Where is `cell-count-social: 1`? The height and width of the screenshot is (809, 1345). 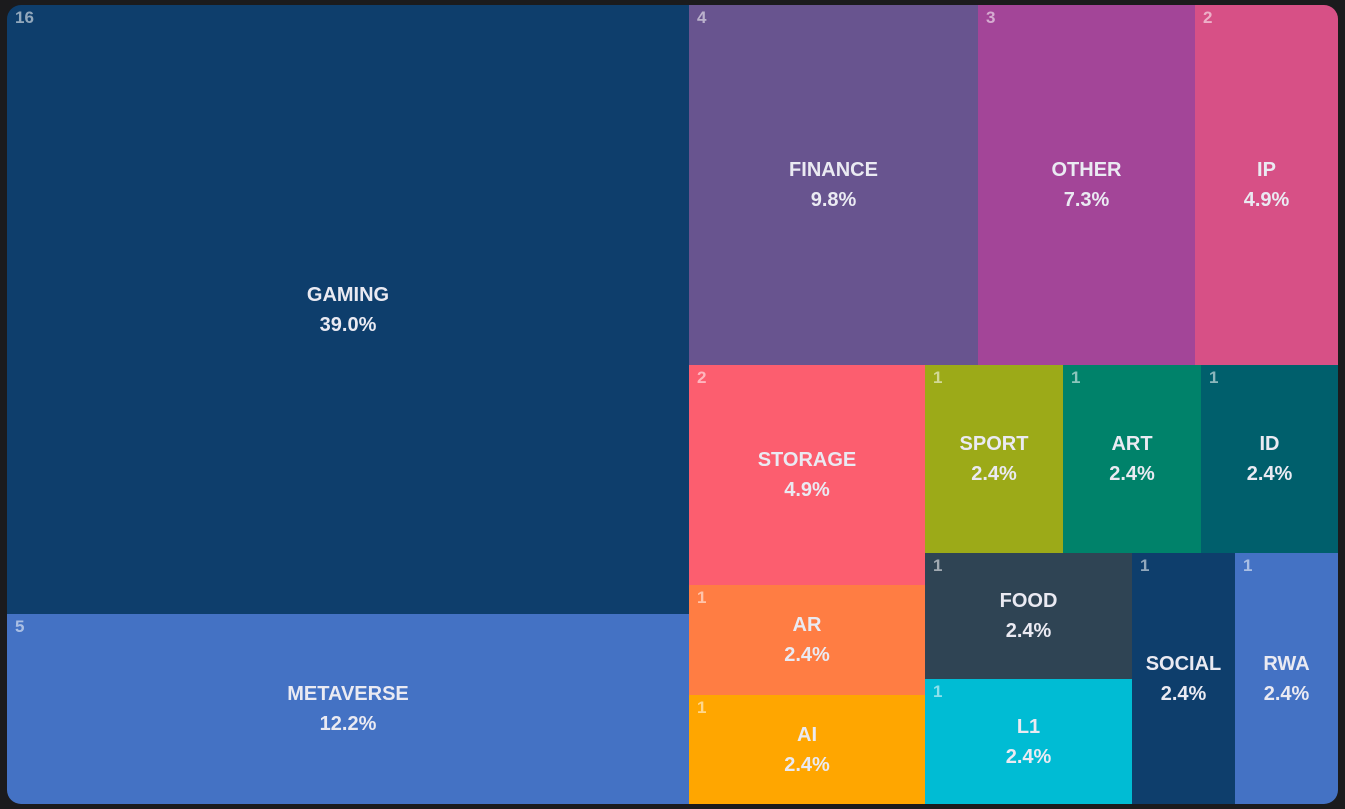 cell-count-social: 1 is located at coordinates (1145, 565).